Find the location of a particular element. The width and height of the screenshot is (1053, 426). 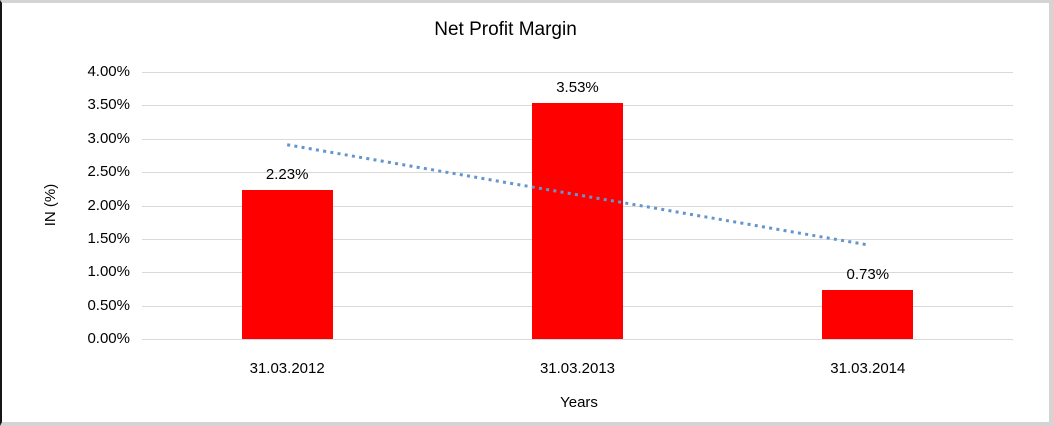

y-tick-label: 3.00% is located at coordinates (108, 138).